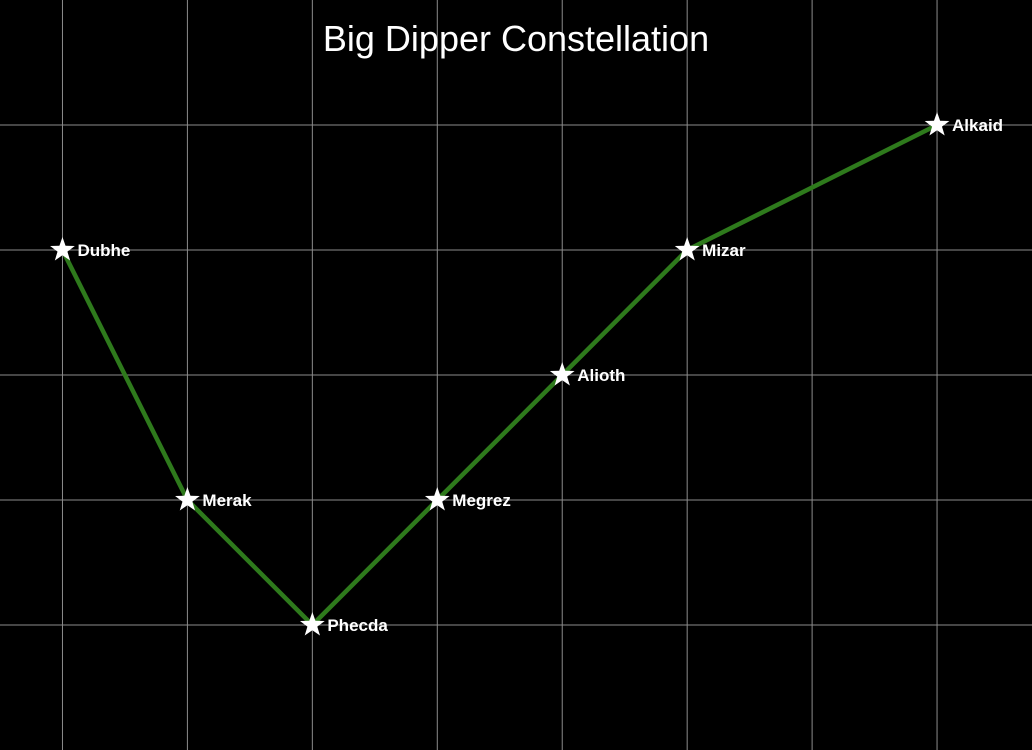 The width and height of the screenshot is (1032, 750). What do you see at coordinates (687, 249) in the screenshot?
I see `star-marker-mizar` at bounding box center [687, 249].